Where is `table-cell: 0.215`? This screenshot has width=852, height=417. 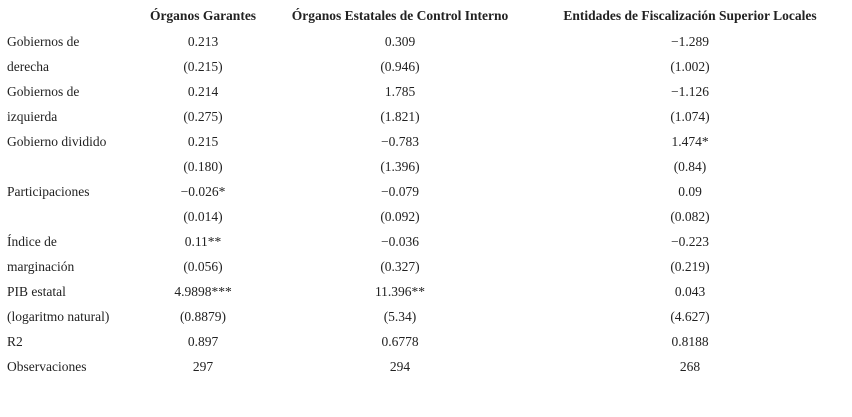 table-cell: 0.215 is located at coordinates (203, 141).